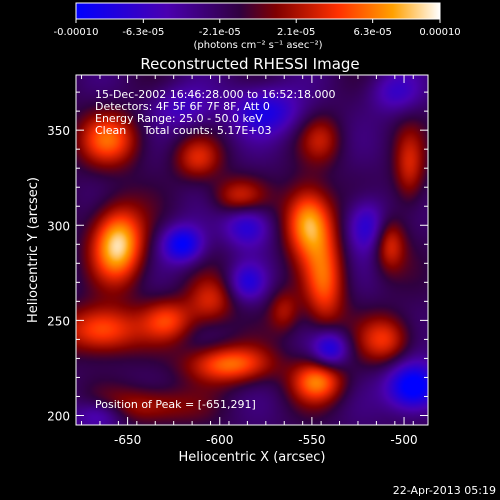 The height and width of the screenshot is (500, 500). I want to click on annotation-energy: Energy Range: 25.0 - 50.0 keV, so click(179, 118).